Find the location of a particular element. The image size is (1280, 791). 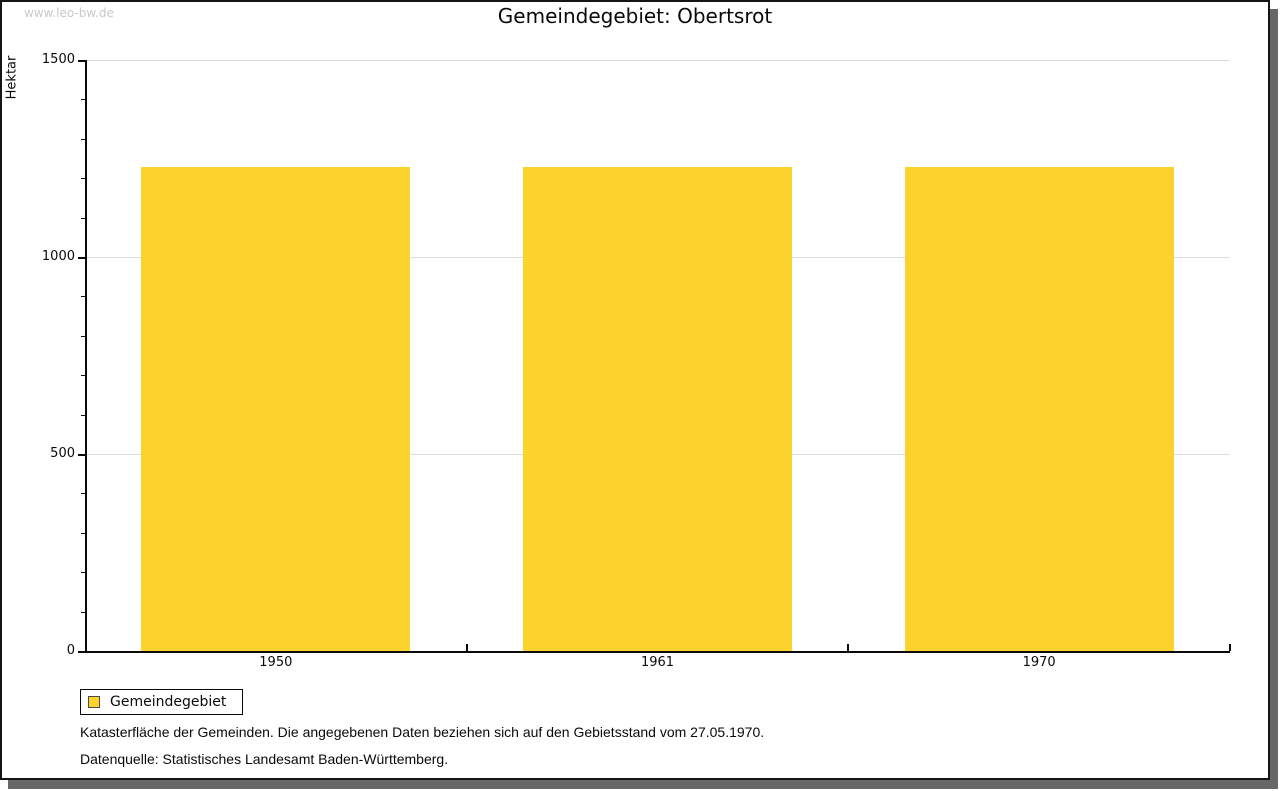

y-tick-label-500: 500 is located at coordinates (62, 453).